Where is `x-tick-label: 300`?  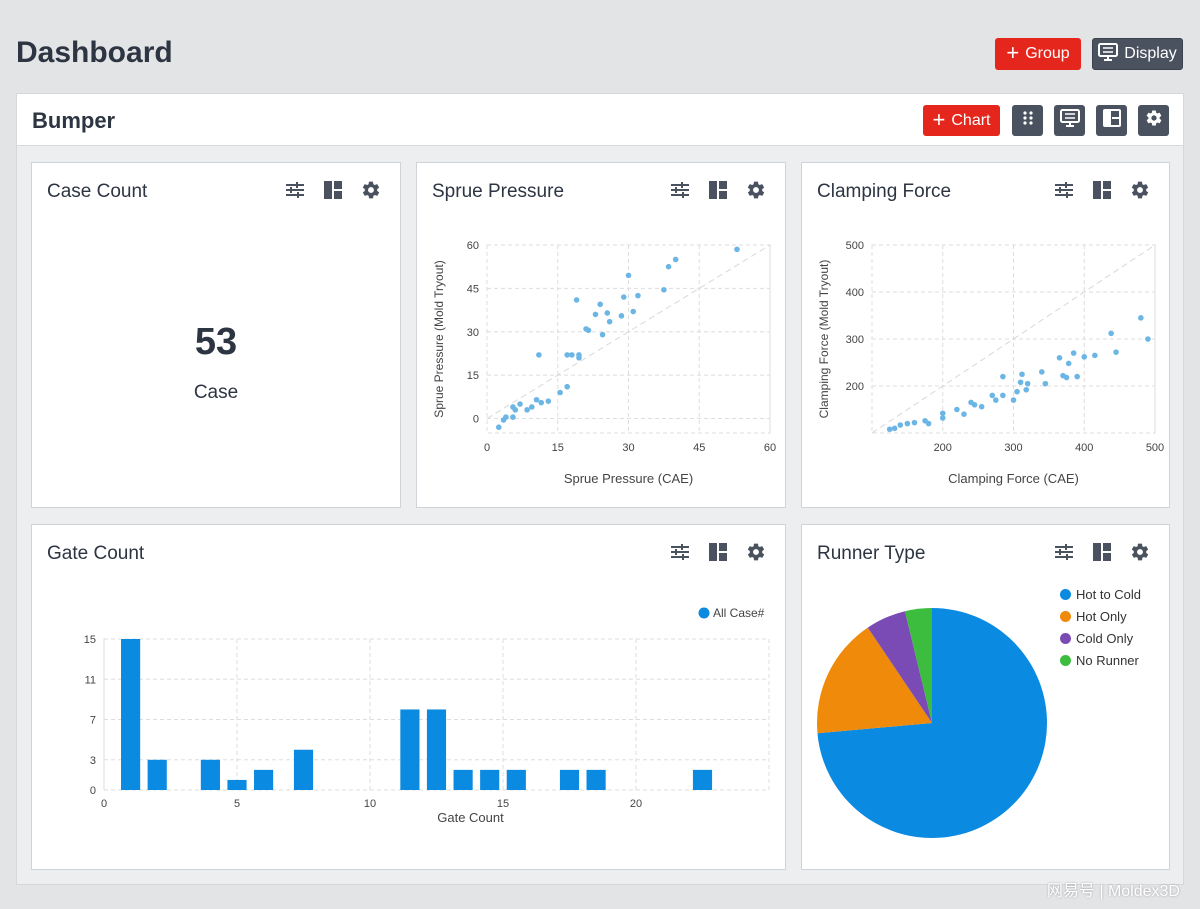
x-tick-label: 300 is located at coordinates (1013, 448).